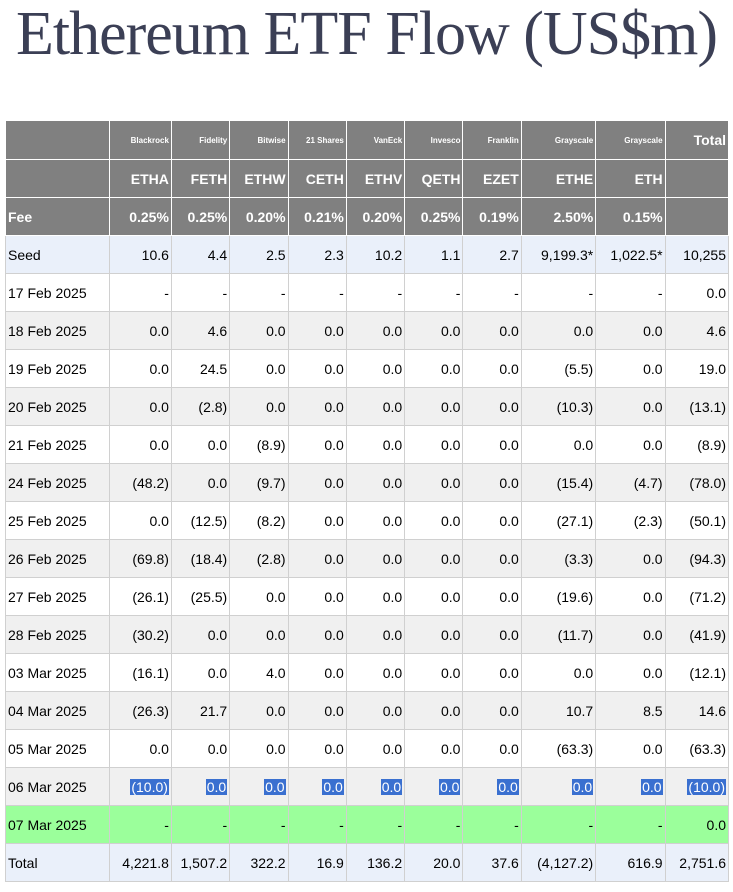 The height and width of the screenshot is (892, 733). I want to click on value-cell: (9.7), so click(259, 482).